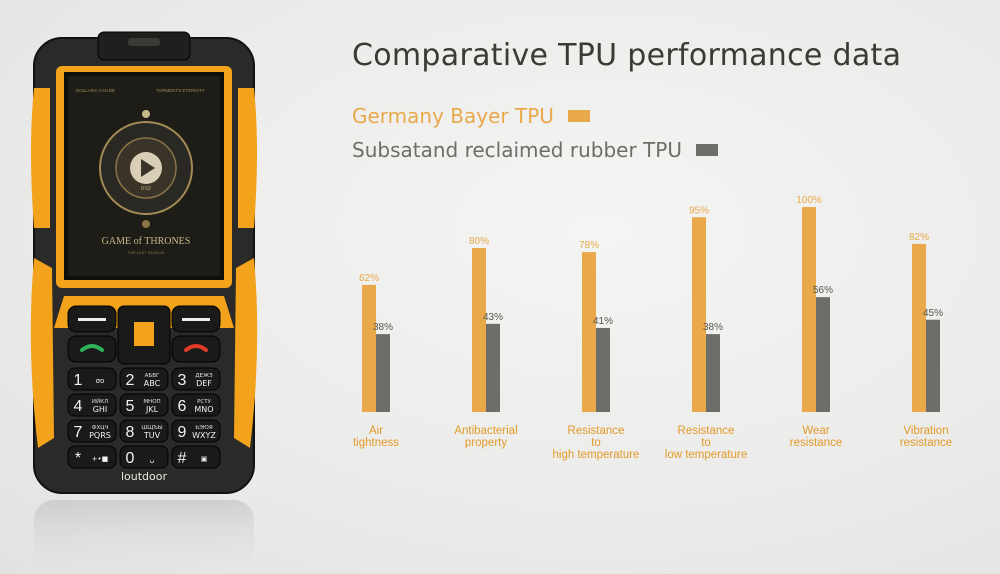  I want to click on category-label-0: Air tightness, so click(376, 437).